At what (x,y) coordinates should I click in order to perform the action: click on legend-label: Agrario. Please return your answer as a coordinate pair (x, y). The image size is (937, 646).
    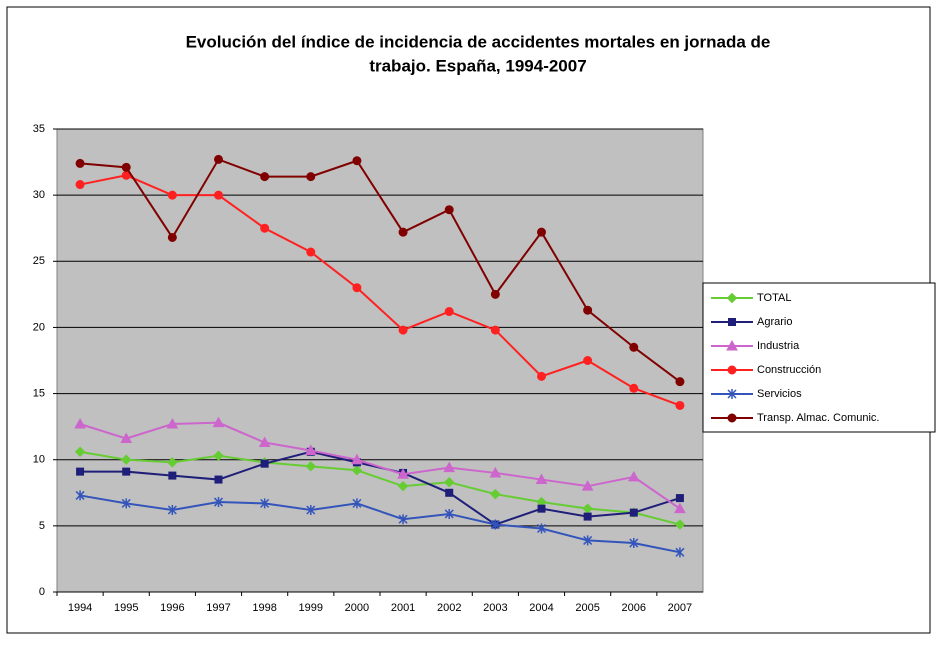
    Looking at the image, I should click on (774, 322).